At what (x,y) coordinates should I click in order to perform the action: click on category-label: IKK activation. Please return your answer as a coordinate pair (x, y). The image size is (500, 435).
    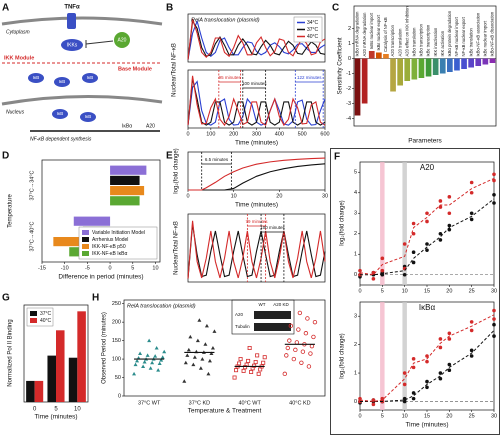
    Looking at the image, I should click on (442, 43).